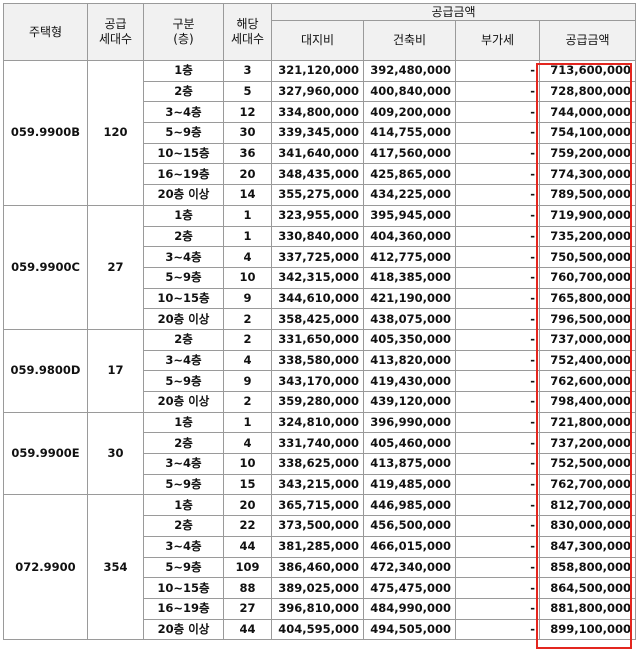 The image size is (636, 653). I want to click on table-row: 2층 1 330,840,000 404,360,000-735,200,000, so click(320, 236).